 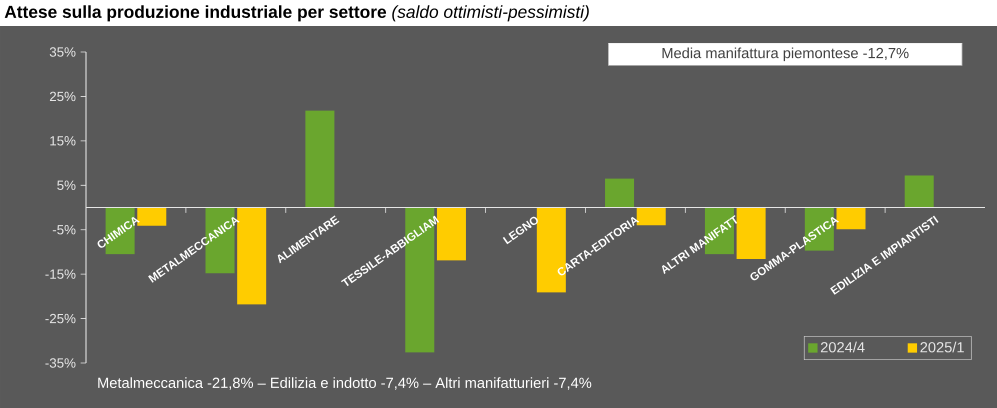 What do you see at coordinates (345, 383) in the screenshot?
I see `text: Metalmeccanica -21,8% – Edilizia e indotto -7,4% – Altri manifatturieri -7,4%` at bounding box center [345, 383].